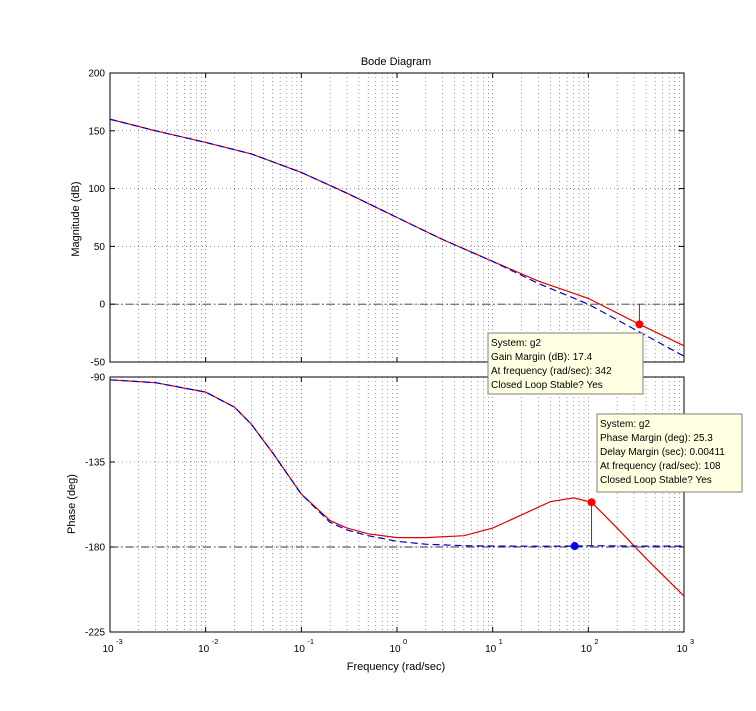 The width and height of the screenshot is (756, 711). I want to click on phase-y-tick-label: -225, so click(95, 633).